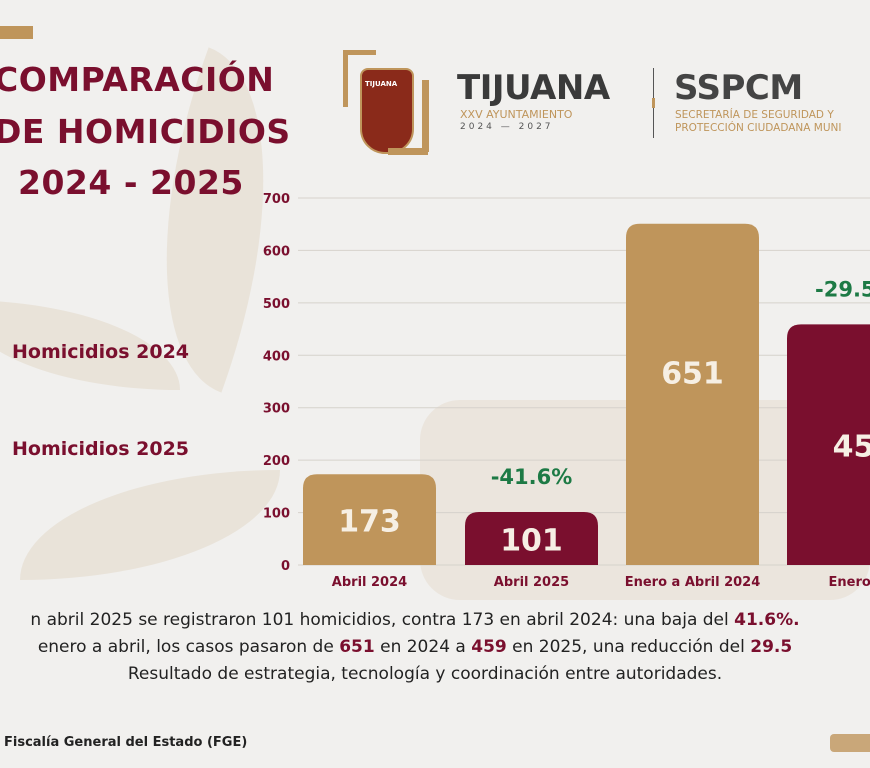 This screenshot has height=768, width=870. What do you see at coordinates (16, 32) in the screenshot?
I see `accent-bar` at bounding box center [16, 32].